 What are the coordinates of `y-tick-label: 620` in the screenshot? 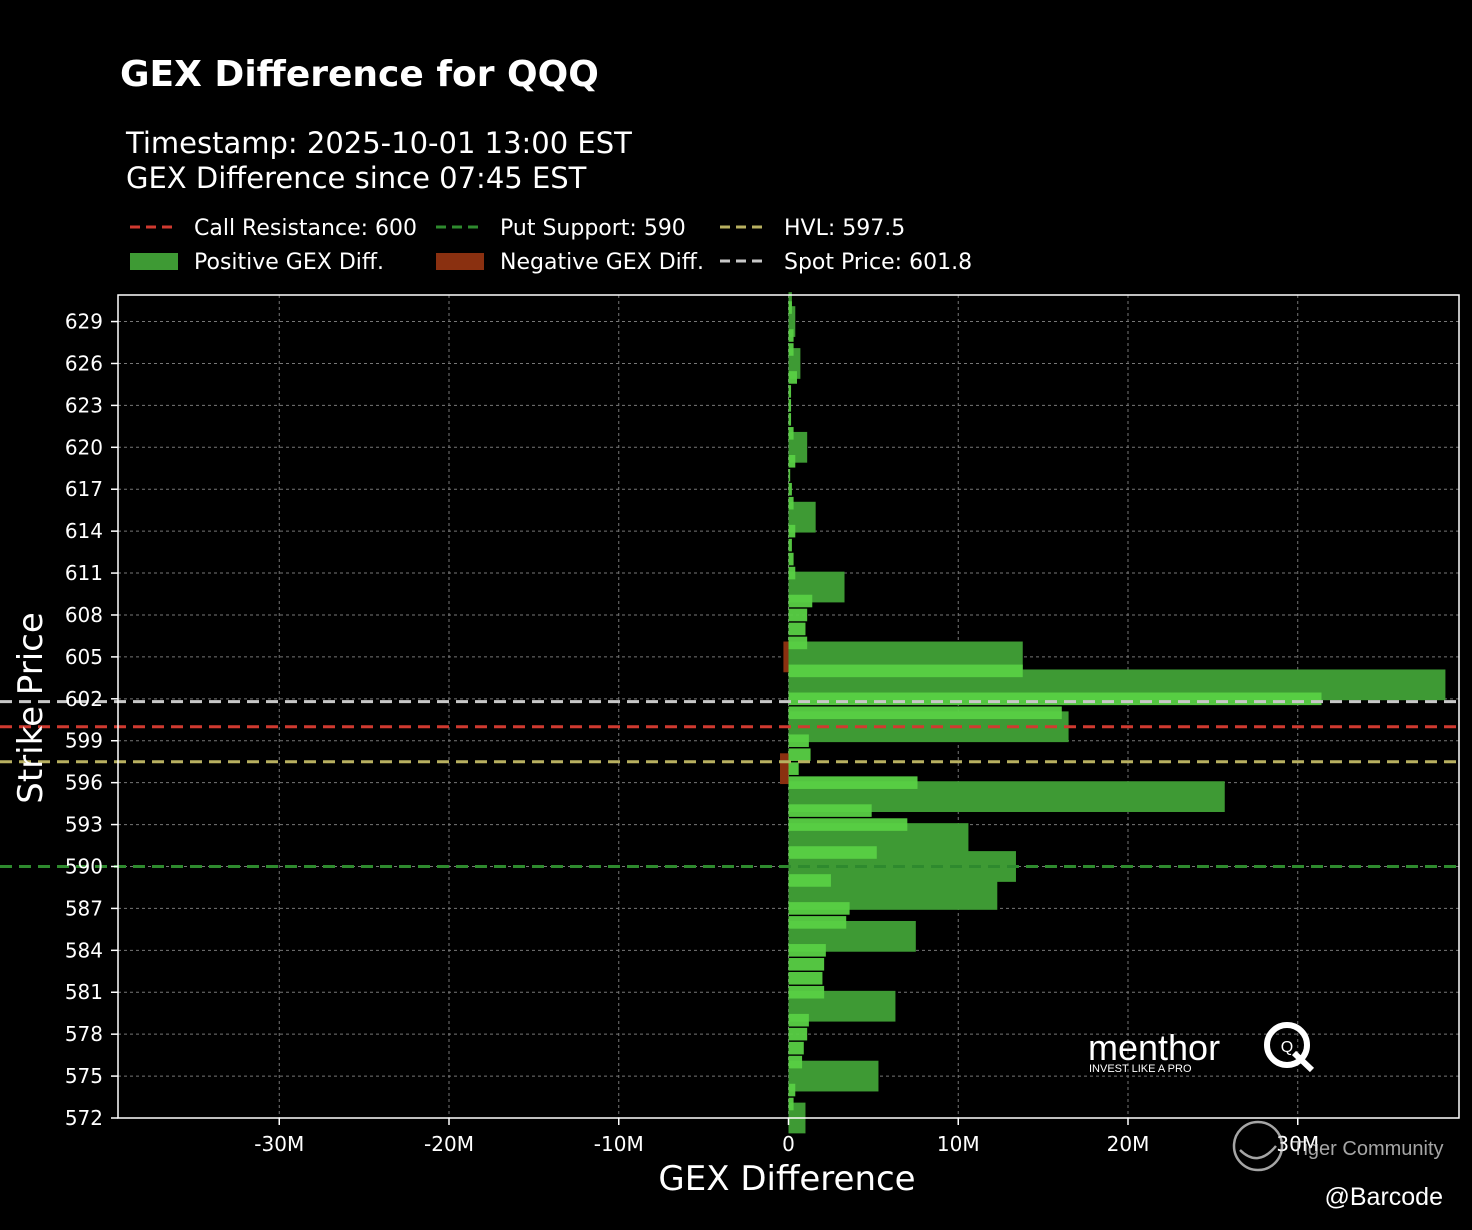 It's located at (84, 447).